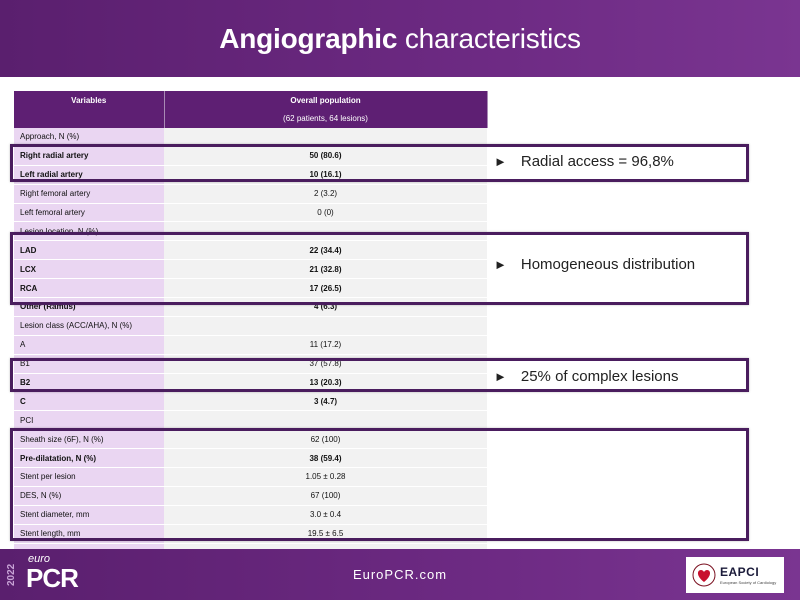 The height and width of the screenshot is (600, 800). I want to click on row-value: 38 (59.4), so click(325, 458).